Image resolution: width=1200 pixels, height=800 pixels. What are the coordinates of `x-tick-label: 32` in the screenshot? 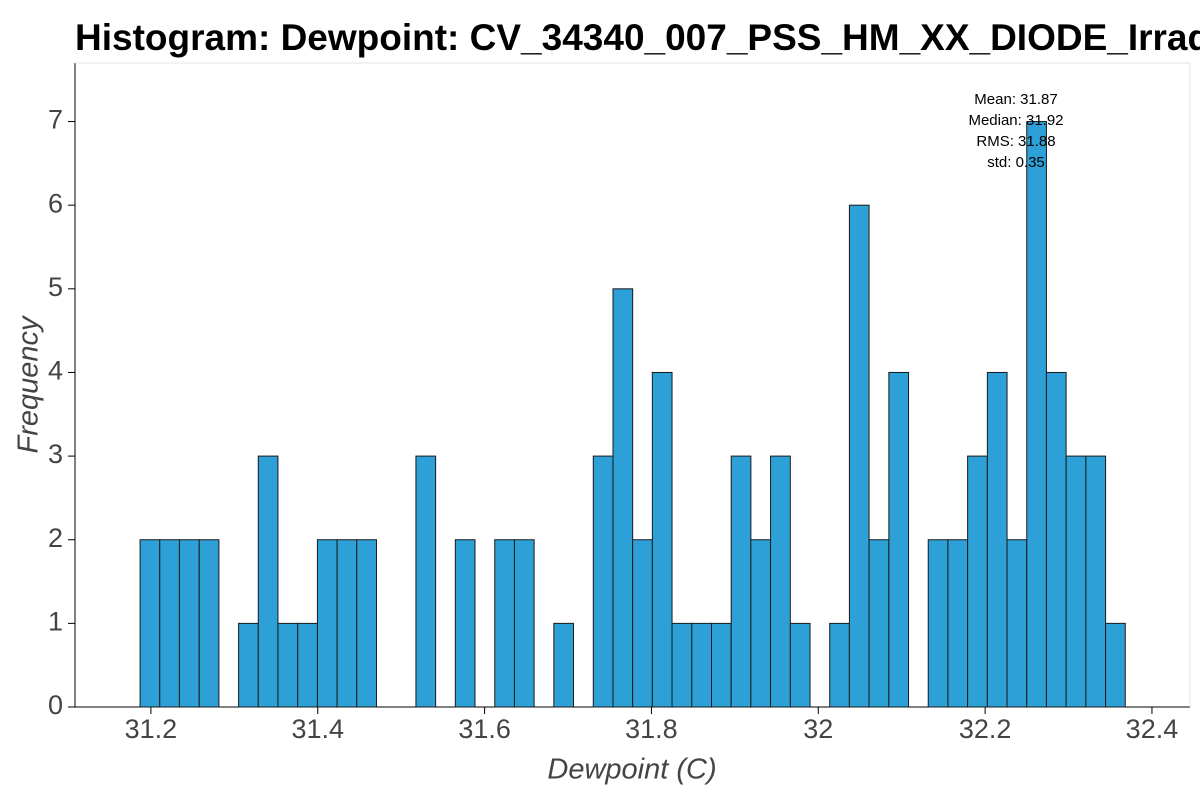 It's located at (818, 729).